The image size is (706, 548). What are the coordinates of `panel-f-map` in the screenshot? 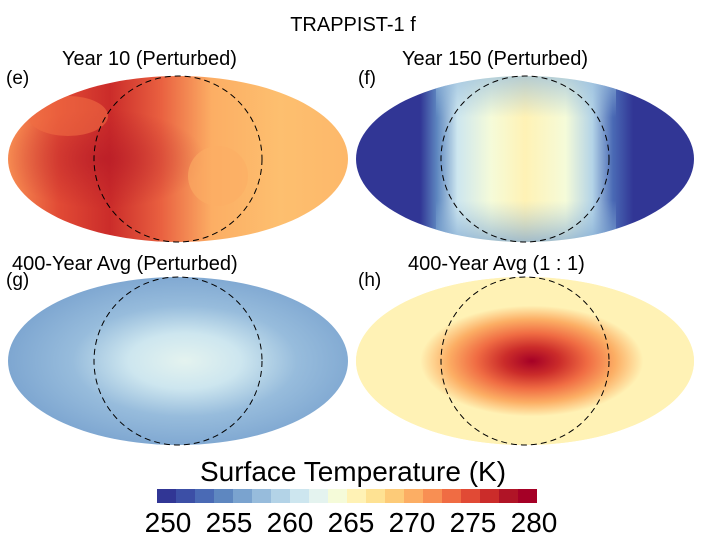 It's located at (525, 159).